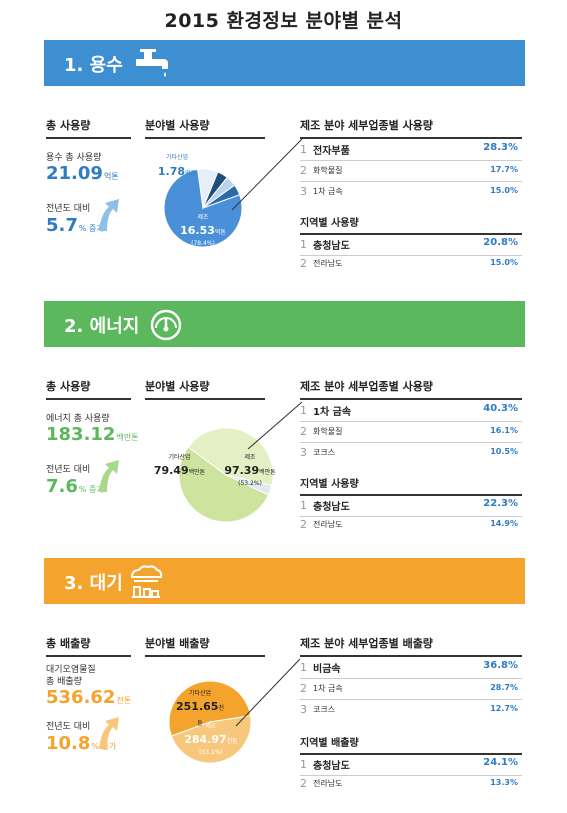 The height and width of the screenshot is (813, 567). I want to click on rank-value: 13.3%, so click(504, 782).